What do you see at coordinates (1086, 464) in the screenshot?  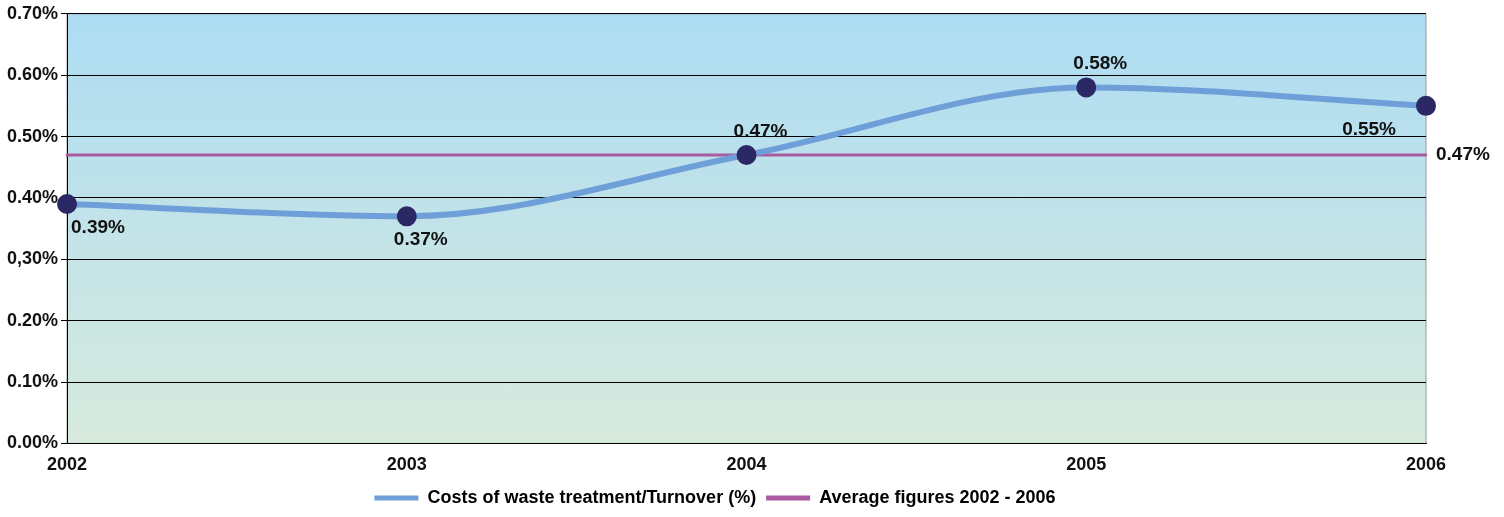 I see `x-tick-label: 2005` at bounding box center [1086, 464].